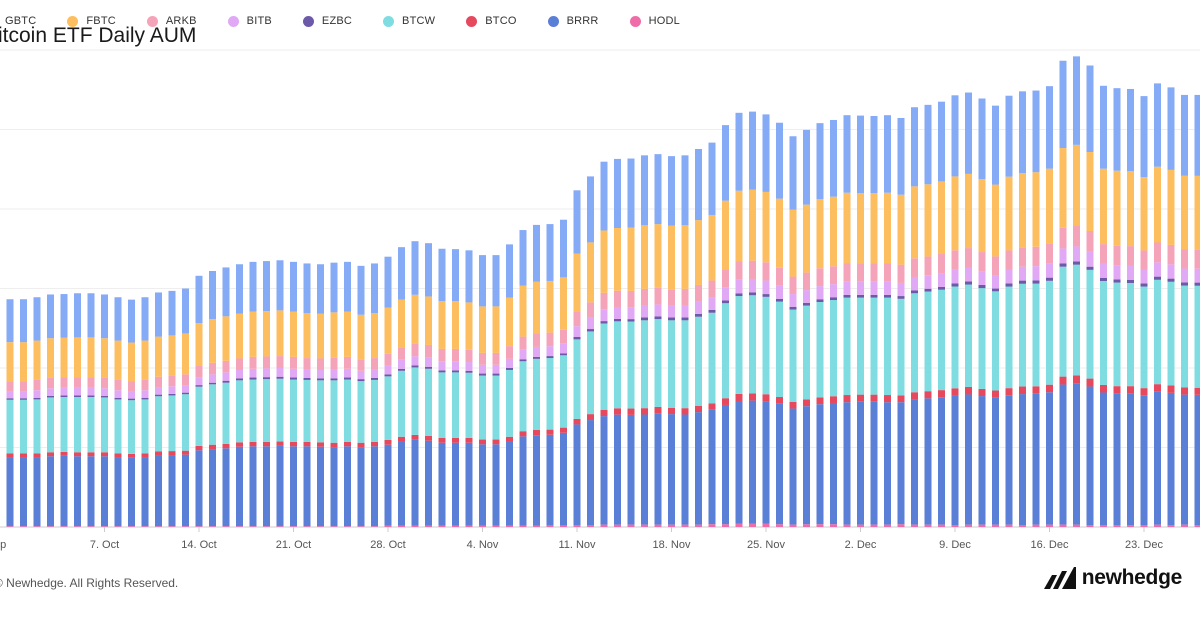 This screenshot has height=630, width=1200. Describe the element at coordinates (409, 21) in the screenshot. I see `legend-item-btcw: BTCW` at that location.